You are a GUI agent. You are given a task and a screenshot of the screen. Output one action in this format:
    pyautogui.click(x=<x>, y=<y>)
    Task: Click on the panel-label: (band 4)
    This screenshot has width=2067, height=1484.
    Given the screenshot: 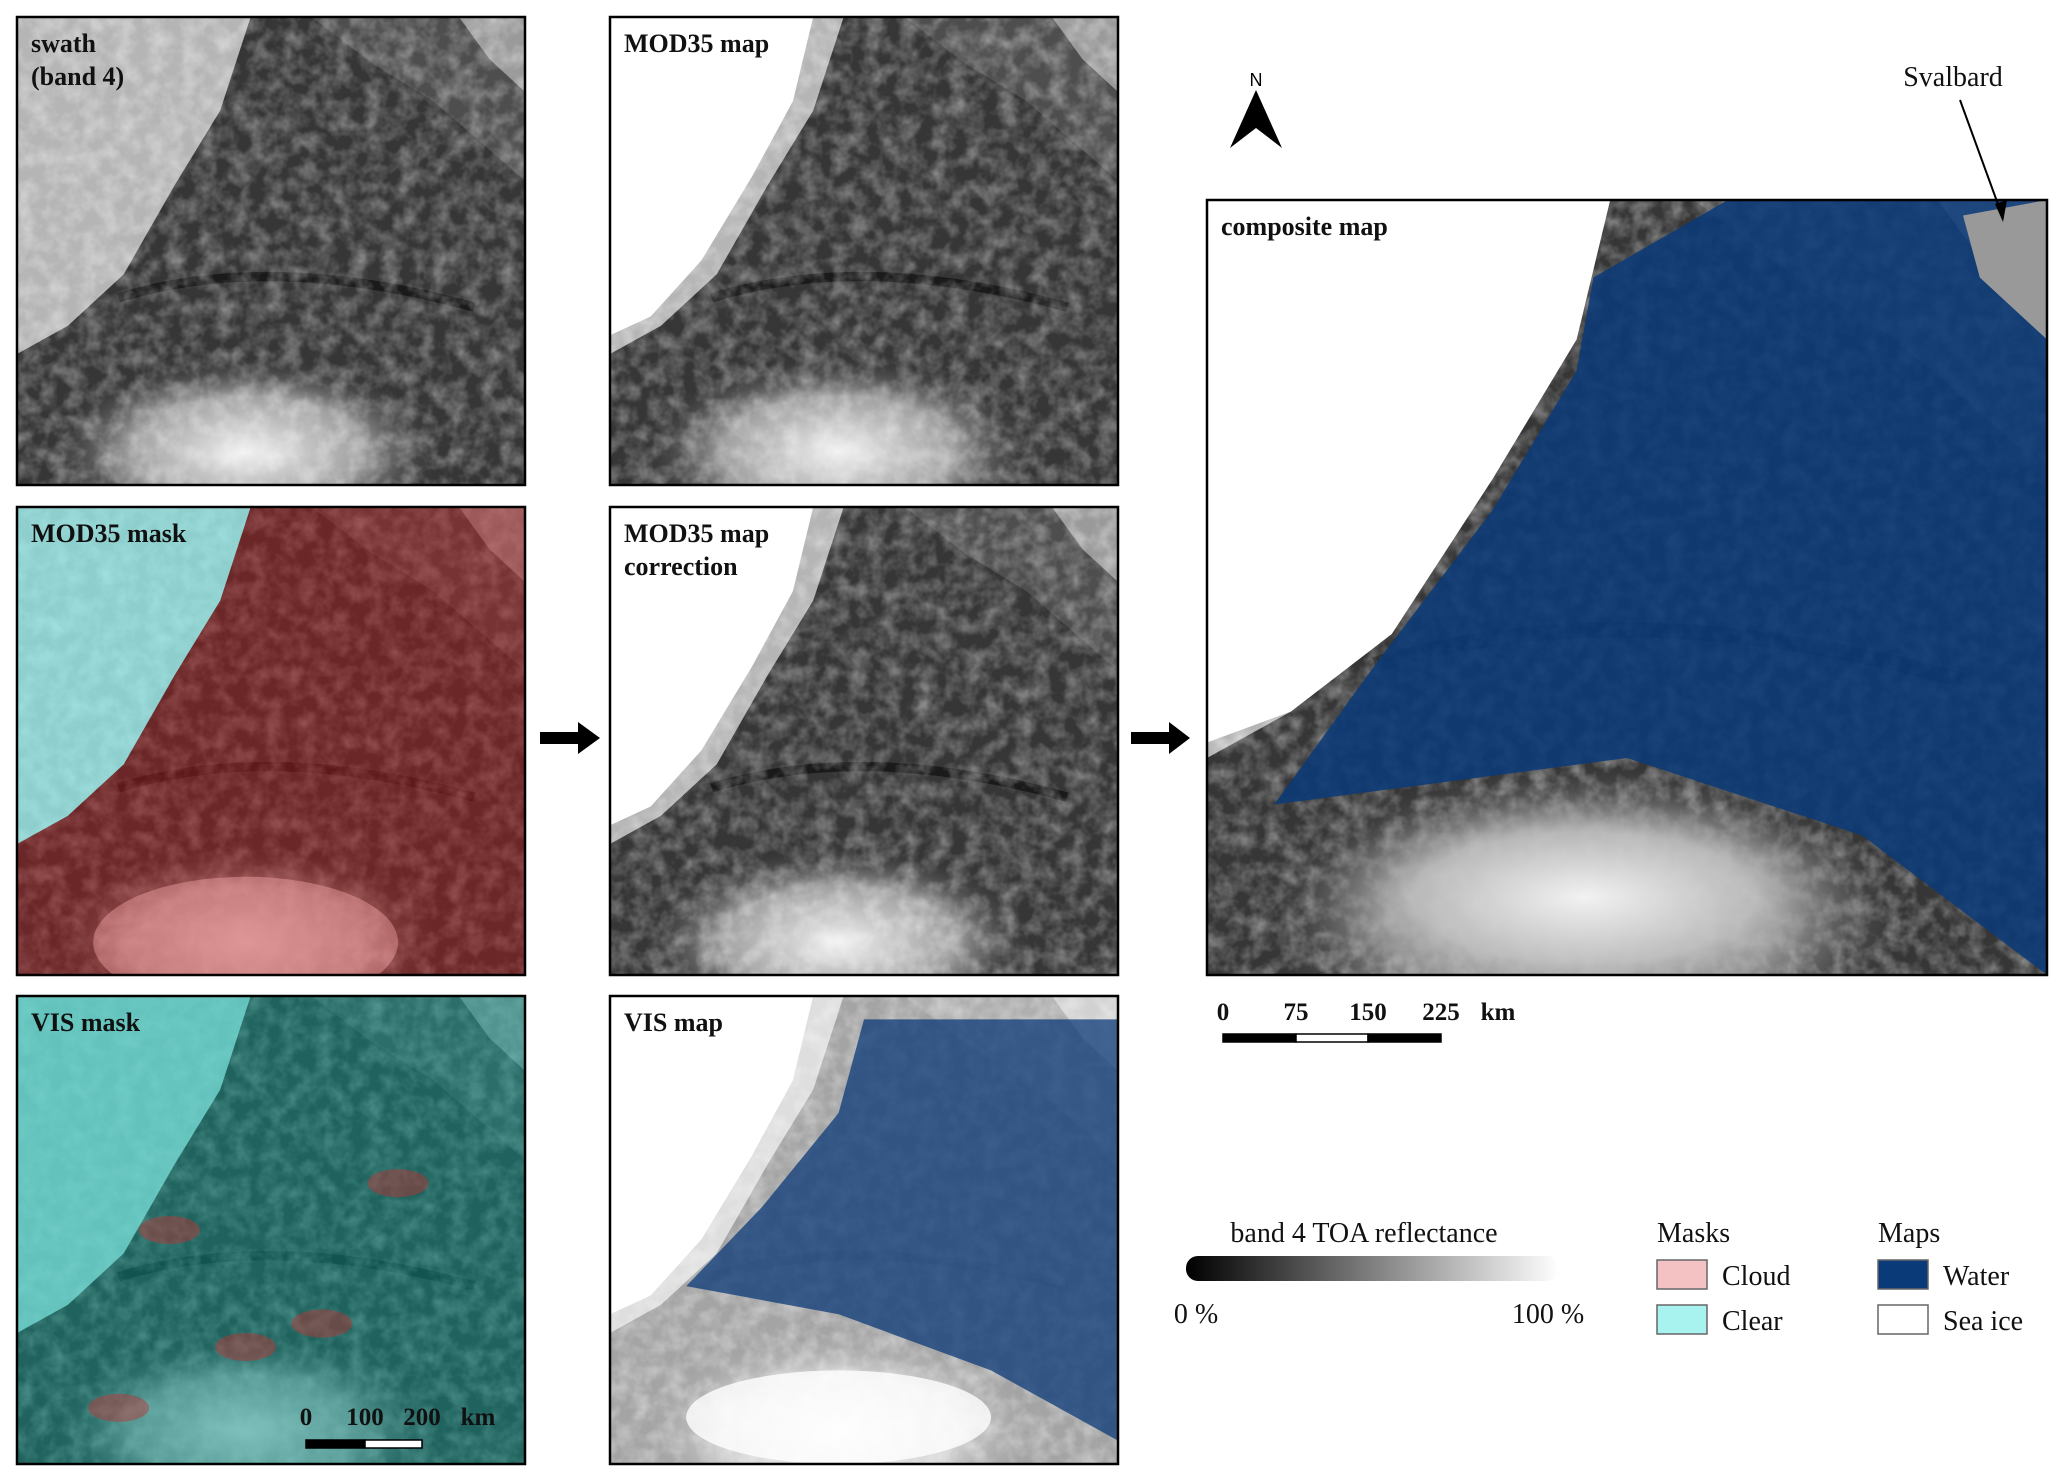 What is the action you would take?
    pyautogui.click(x=77, y=76)
    